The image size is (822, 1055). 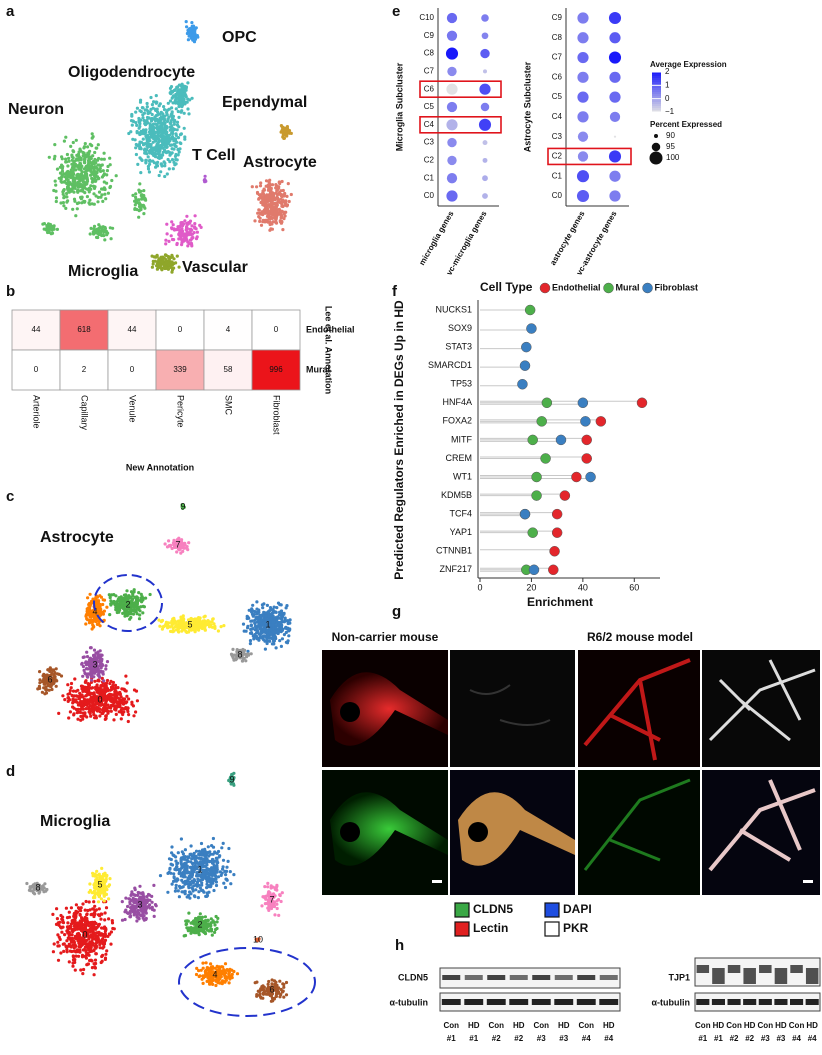 I want to click on cluster-label: 6, so click(x=49, y=679).